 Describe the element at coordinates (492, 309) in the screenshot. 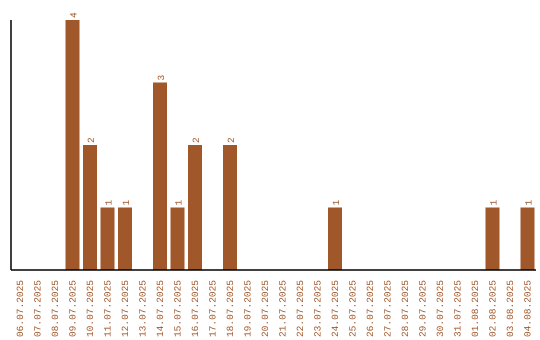

I see `x-tick-label: 02.08.2025` at that location.